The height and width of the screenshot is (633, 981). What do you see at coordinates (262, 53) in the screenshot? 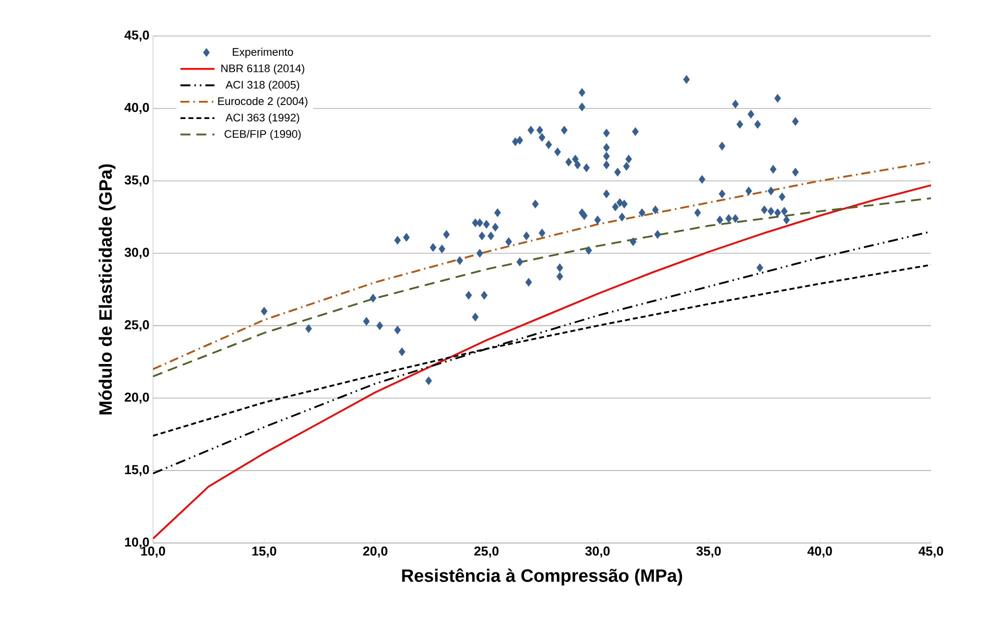
I see `legend-label: Experimento` at bounding box center [262, 53].